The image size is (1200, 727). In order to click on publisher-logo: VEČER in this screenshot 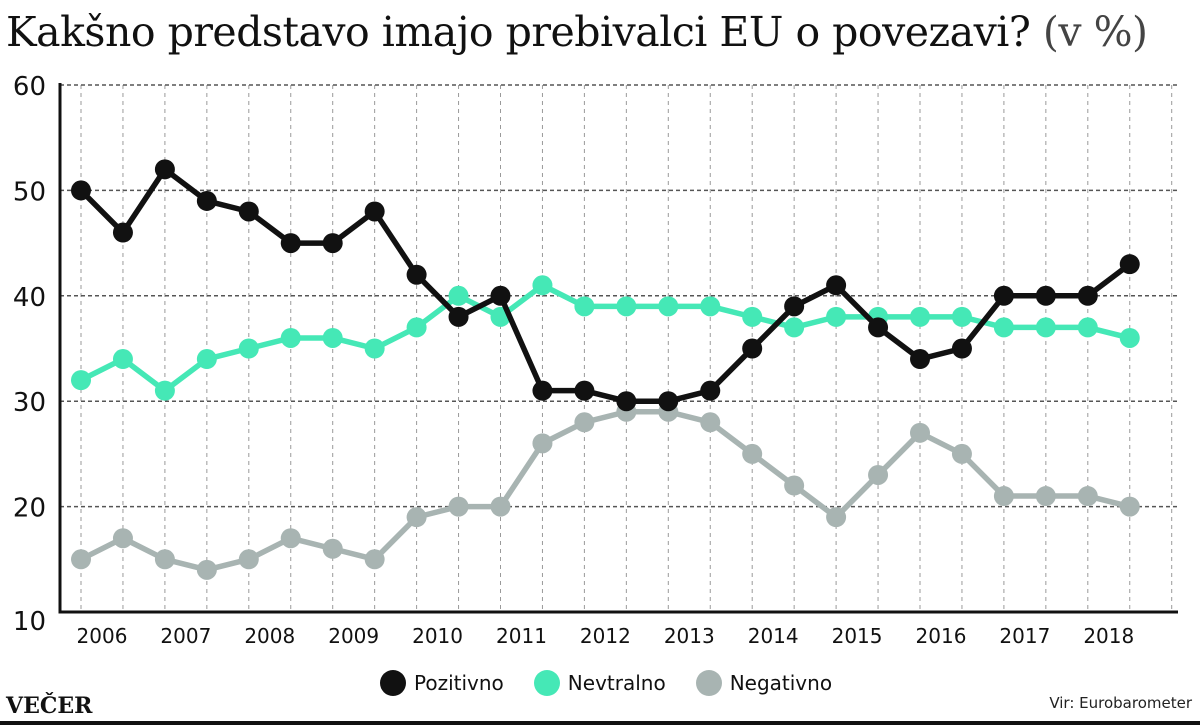, I will do `click(49, 706)`.